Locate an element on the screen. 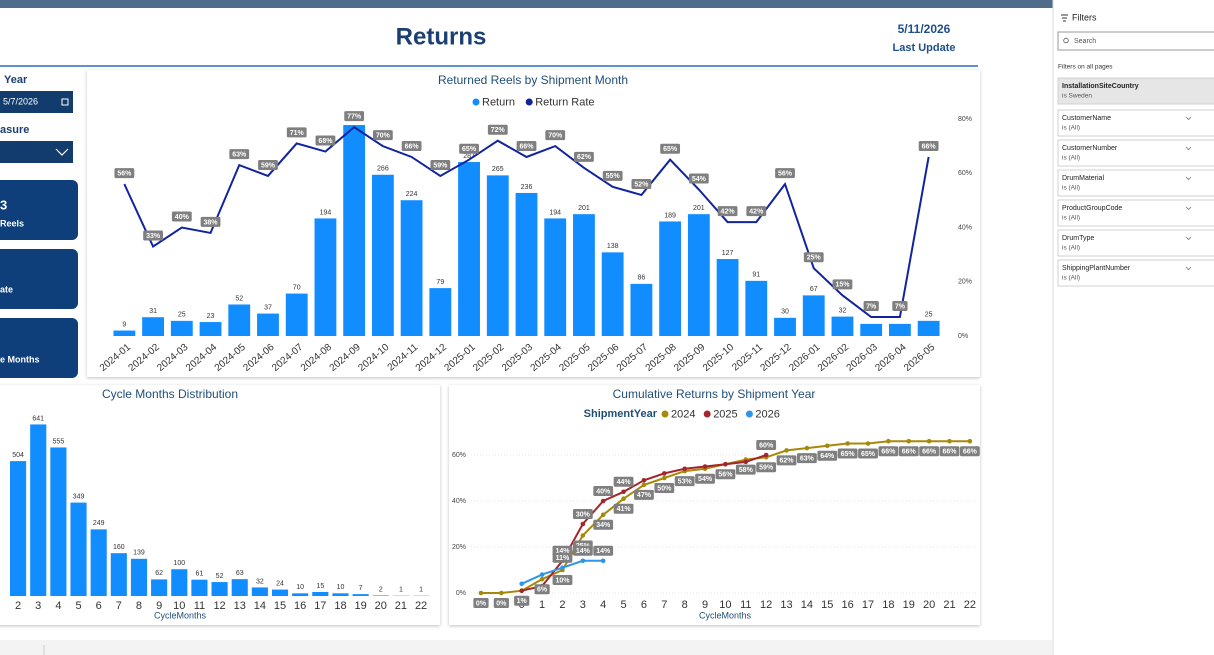  bar-value-label: 25 is located at coordinates (929, 315).